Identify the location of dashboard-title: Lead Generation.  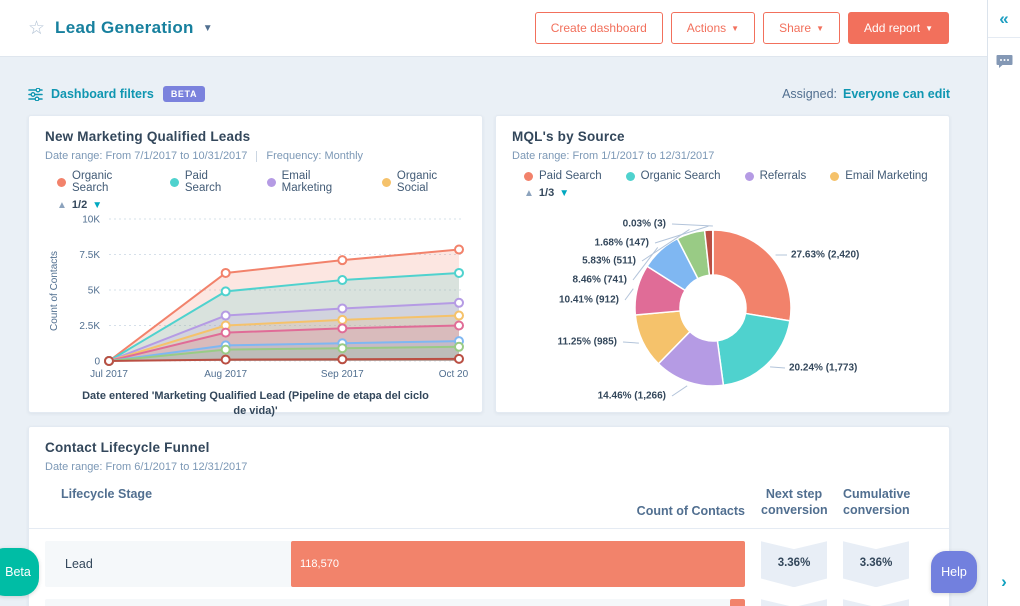
(124, 27).